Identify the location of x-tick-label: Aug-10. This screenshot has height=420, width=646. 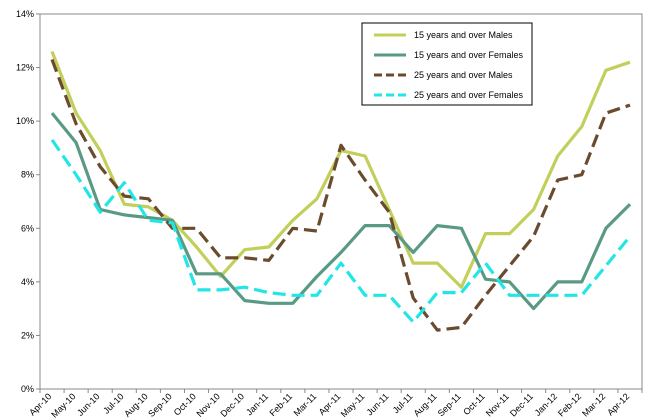
(136, 405).